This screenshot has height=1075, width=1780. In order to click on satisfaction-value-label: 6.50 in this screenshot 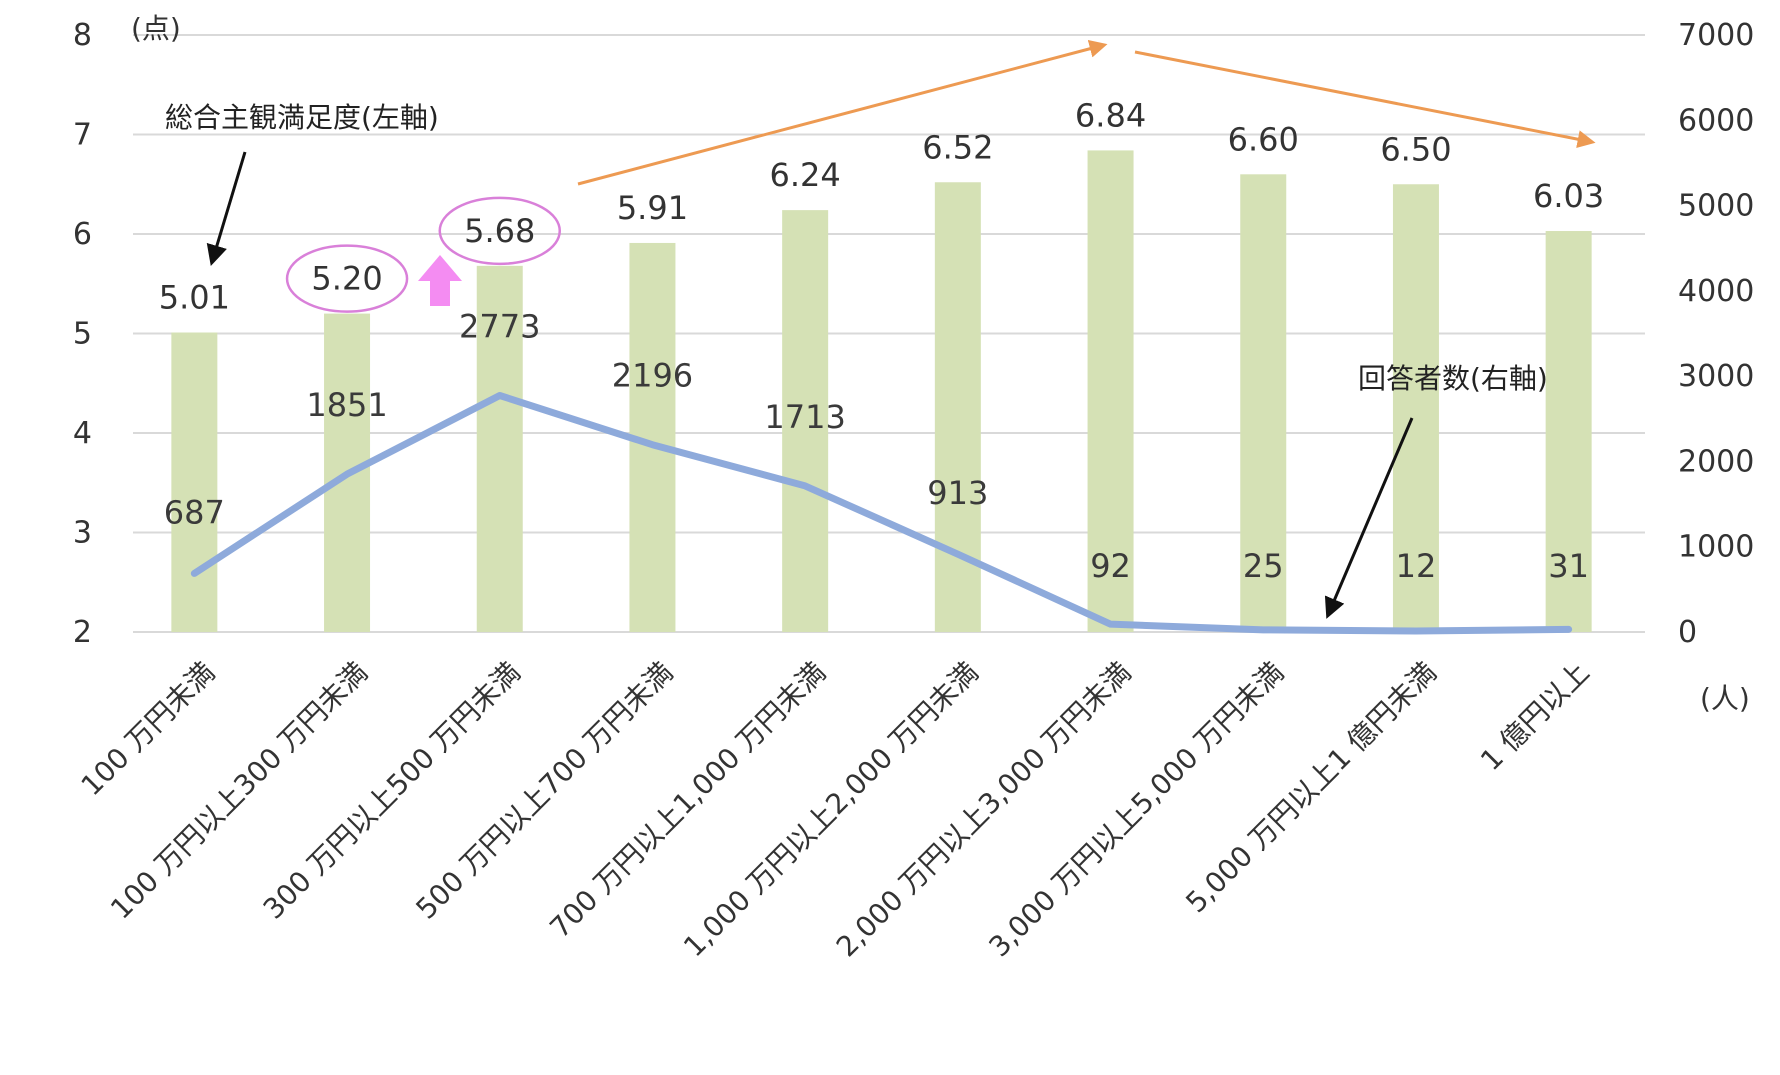, I will do `click(1415, 149)`.